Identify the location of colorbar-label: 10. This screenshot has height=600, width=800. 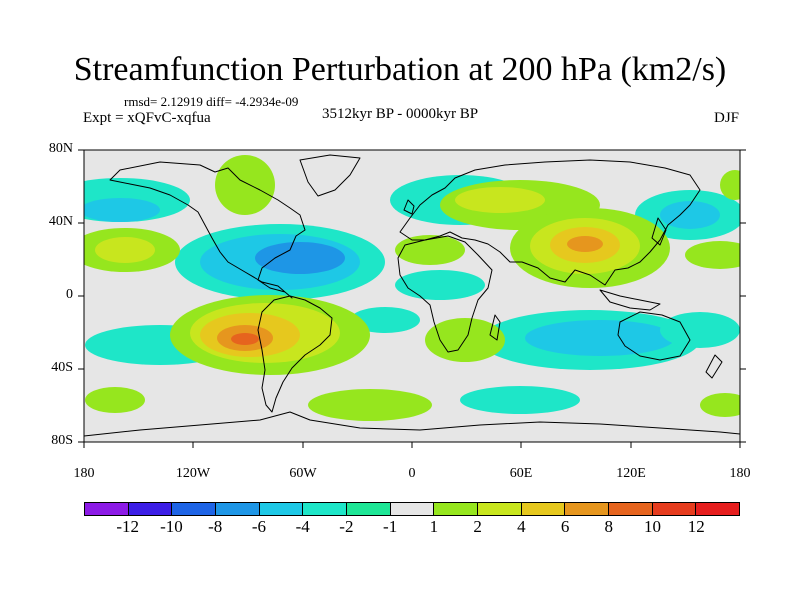
(653, 526).